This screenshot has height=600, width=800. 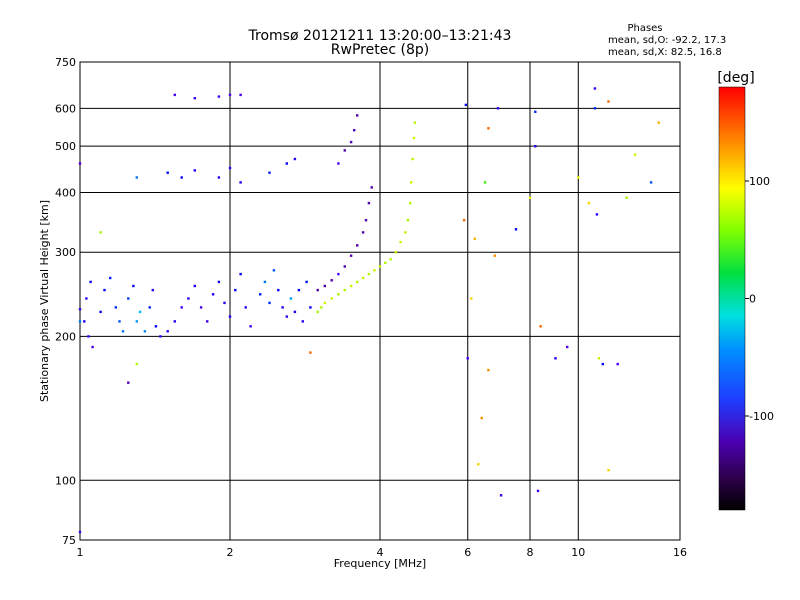 What do you see at coordinates (80, 552) in the screenshot?
I see `x-tick-label: 1` at bounding box center [80, 552].